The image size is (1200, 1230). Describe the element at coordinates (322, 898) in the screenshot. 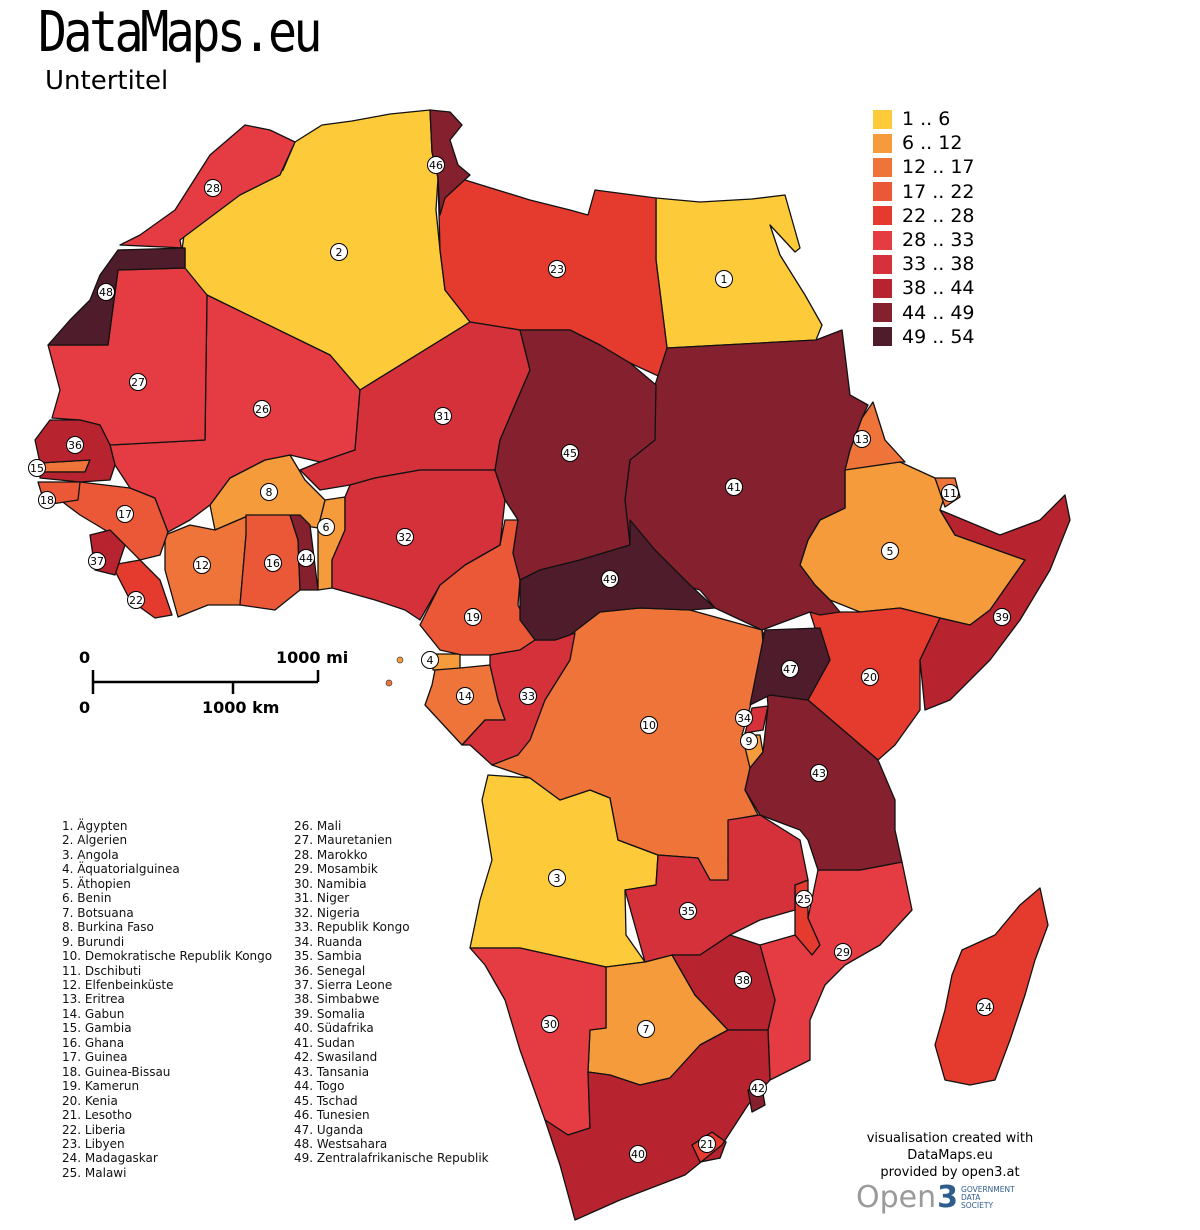

I see `country-list-item: 31. Niger` at that location.